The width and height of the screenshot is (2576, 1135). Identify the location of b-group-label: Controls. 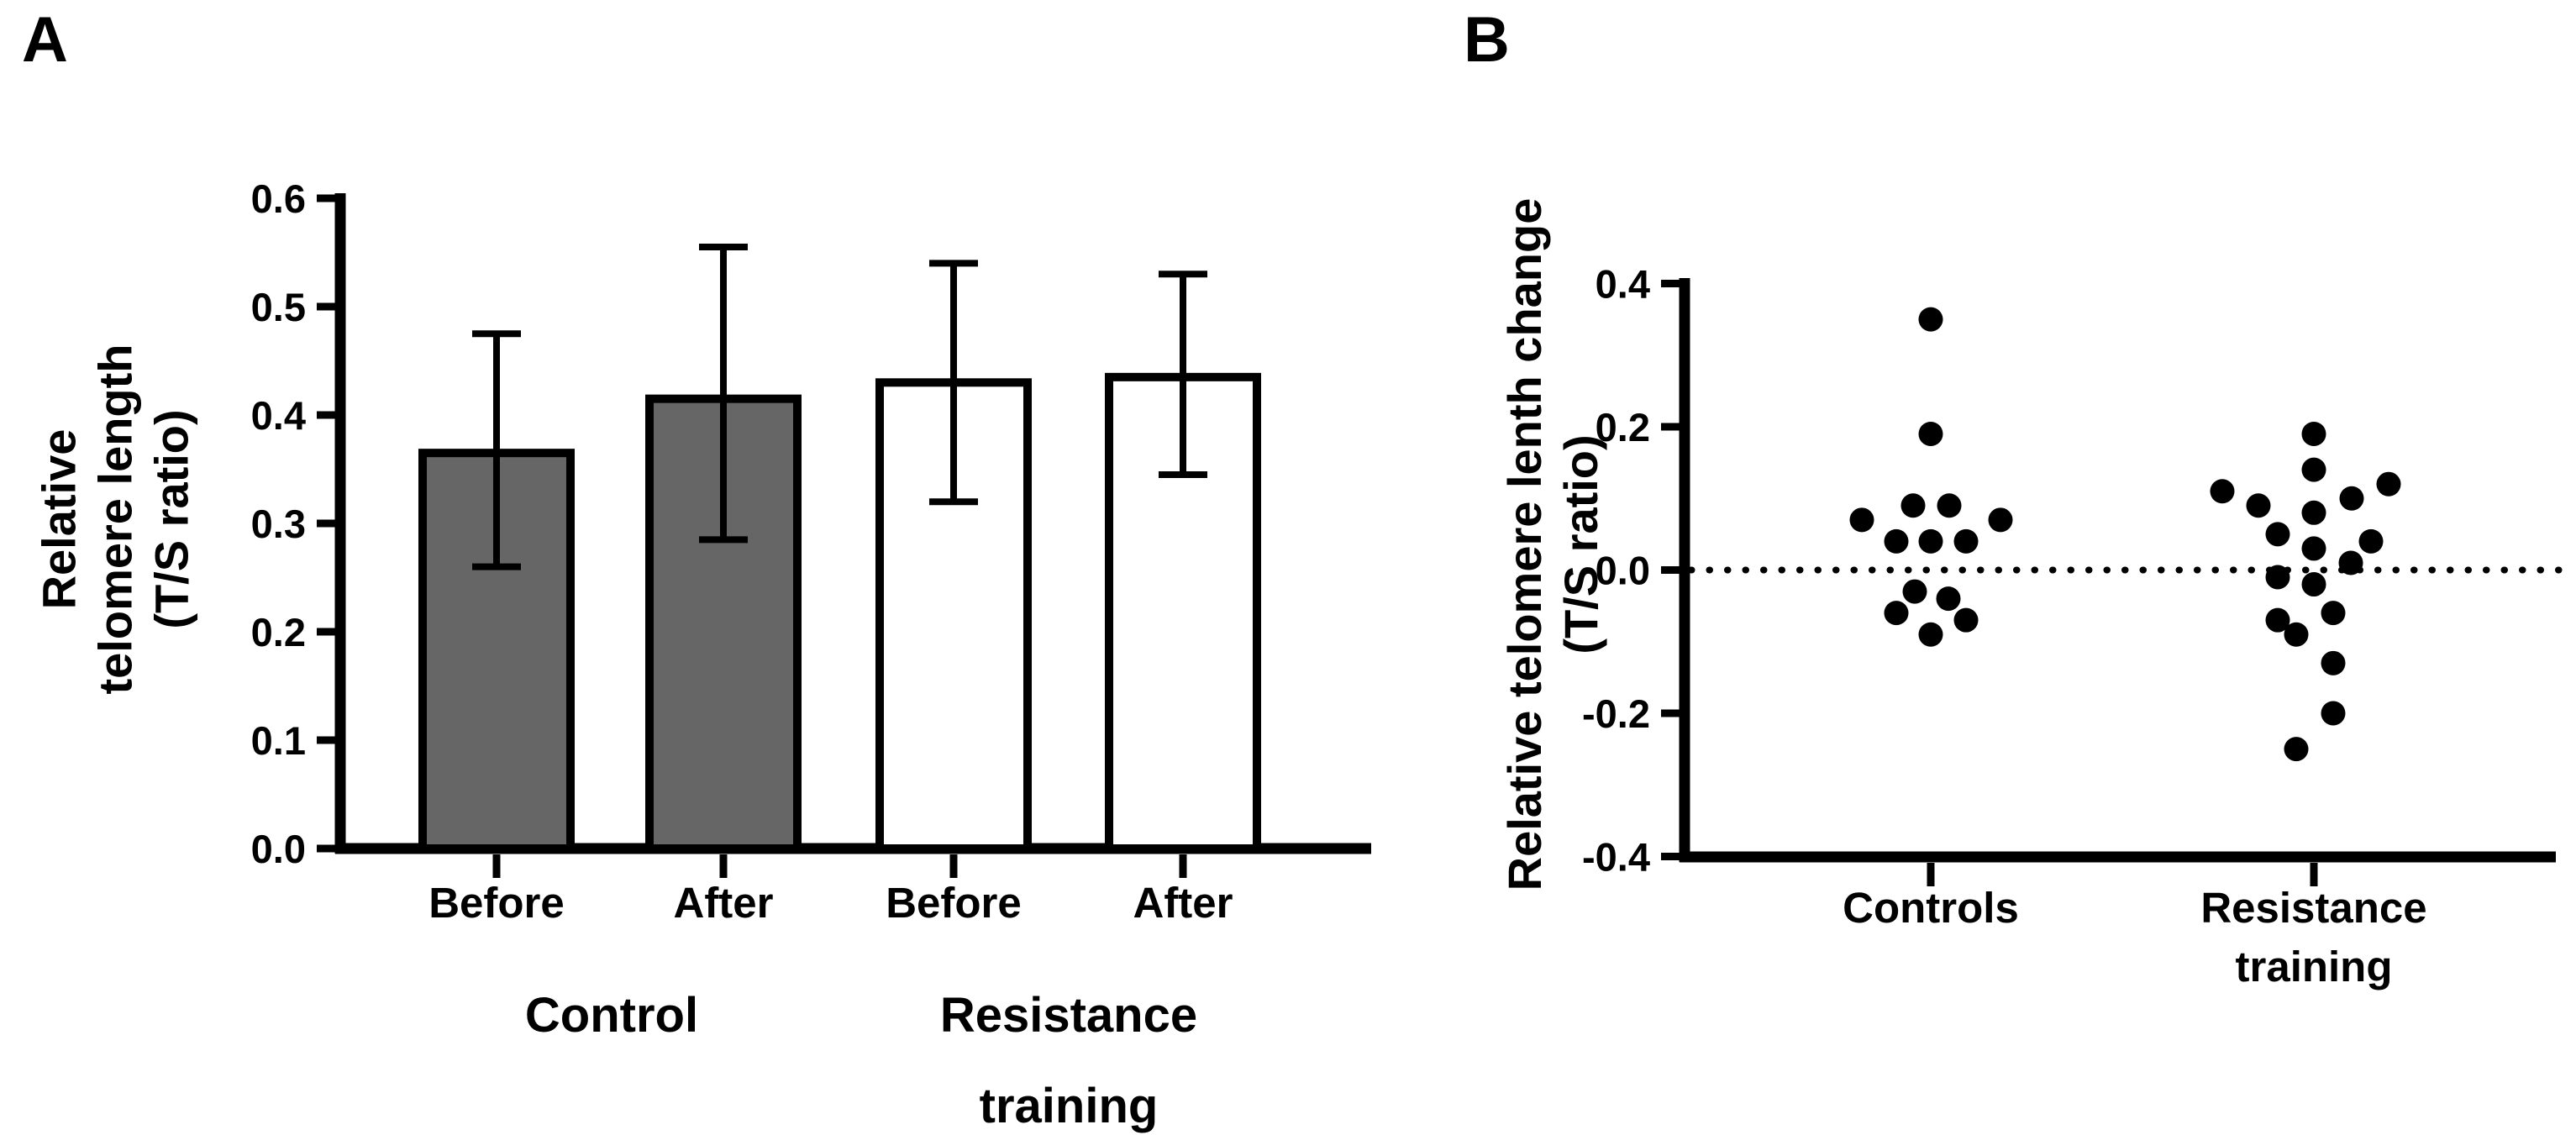
(1931, 908).